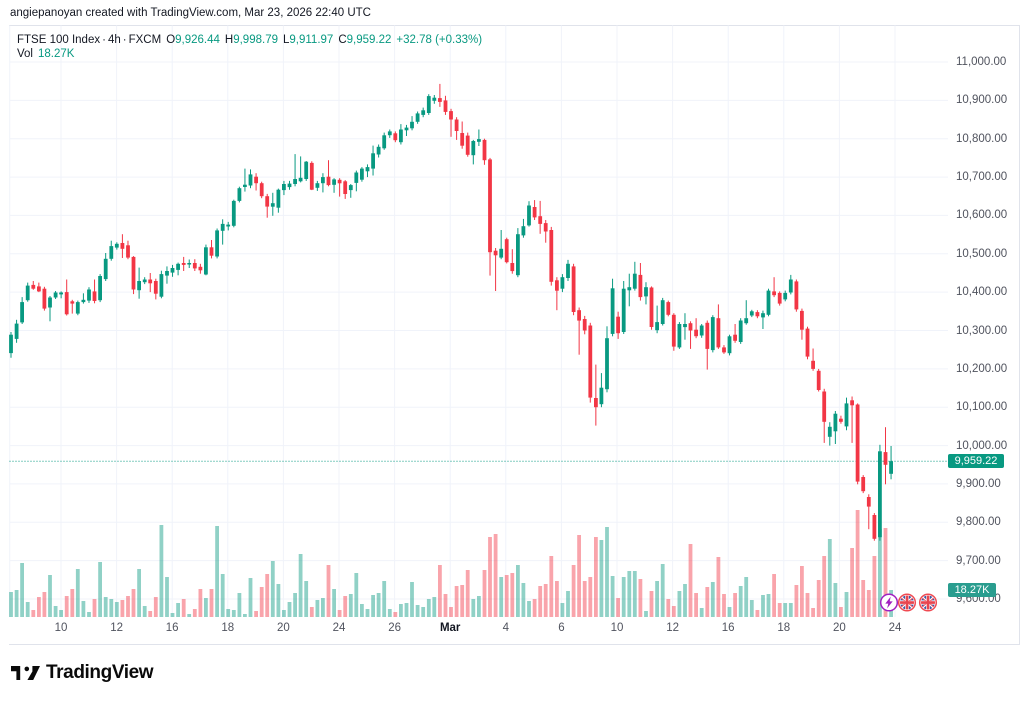  I want to click on time-axis-label: 12, so click(672, 628).